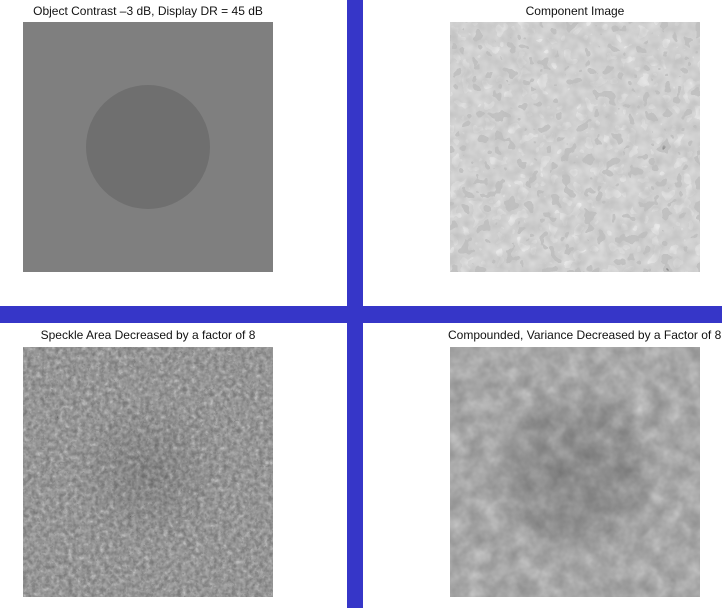 The image size is (722, 608). I want to click on speckle-area-svg, so click(148, 472).